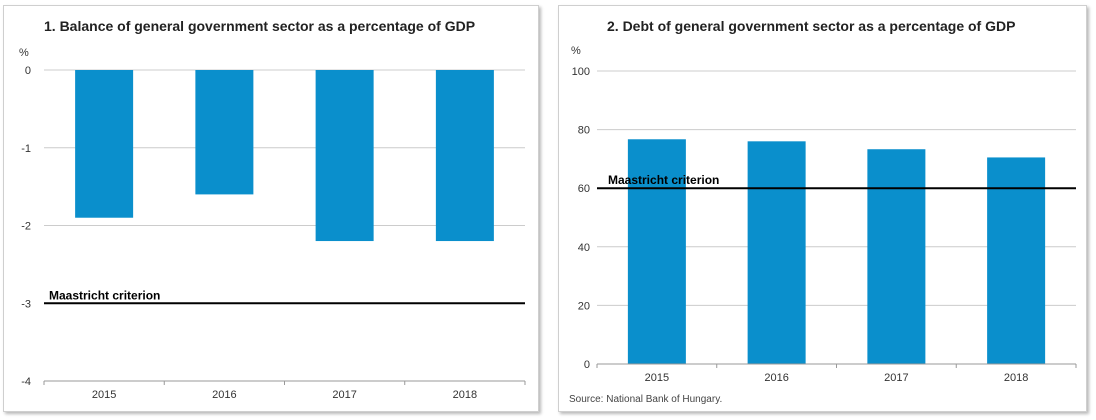  I want to click on source-note: Source: National Bank of Hungary., so click(645, 399).